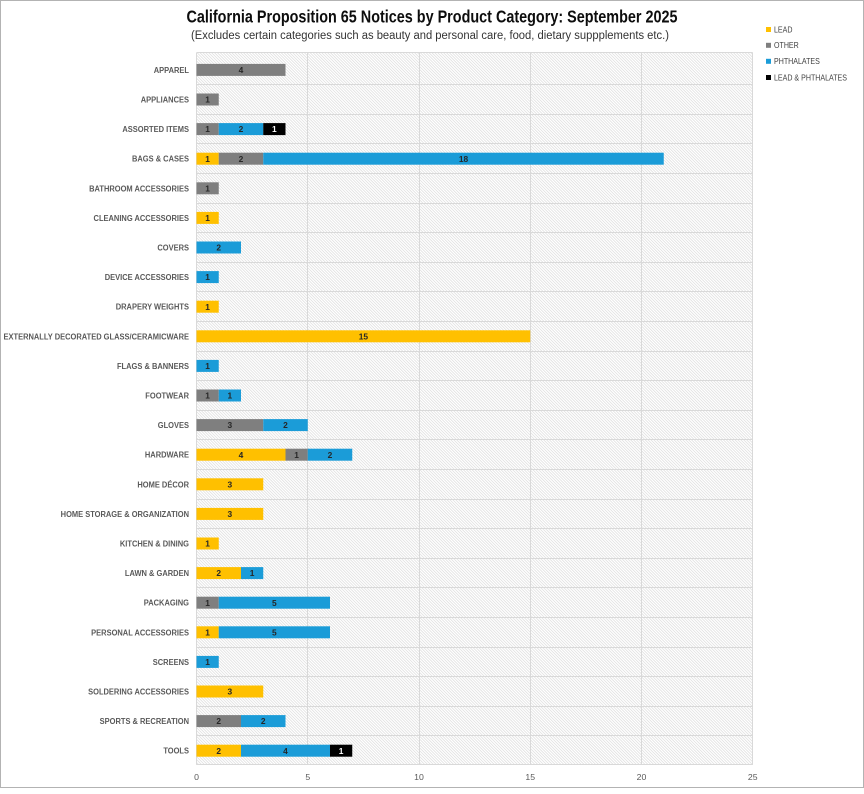  I want to click on svg-text: PERSONAL ACCESSORIES, so click(140, 632).